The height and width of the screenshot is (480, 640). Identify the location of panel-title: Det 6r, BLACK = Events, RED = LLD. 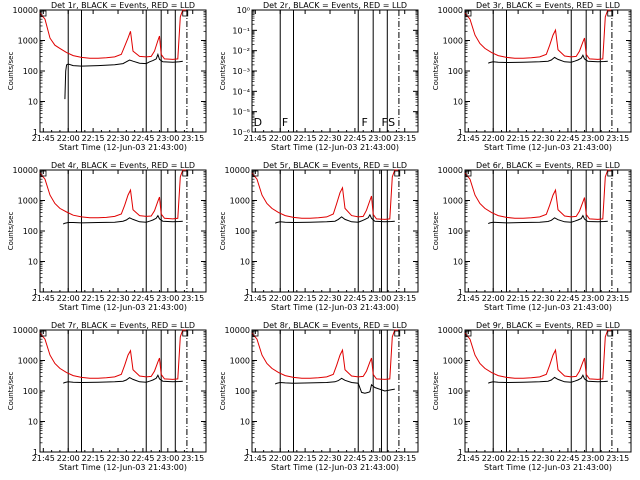
(548, 165).